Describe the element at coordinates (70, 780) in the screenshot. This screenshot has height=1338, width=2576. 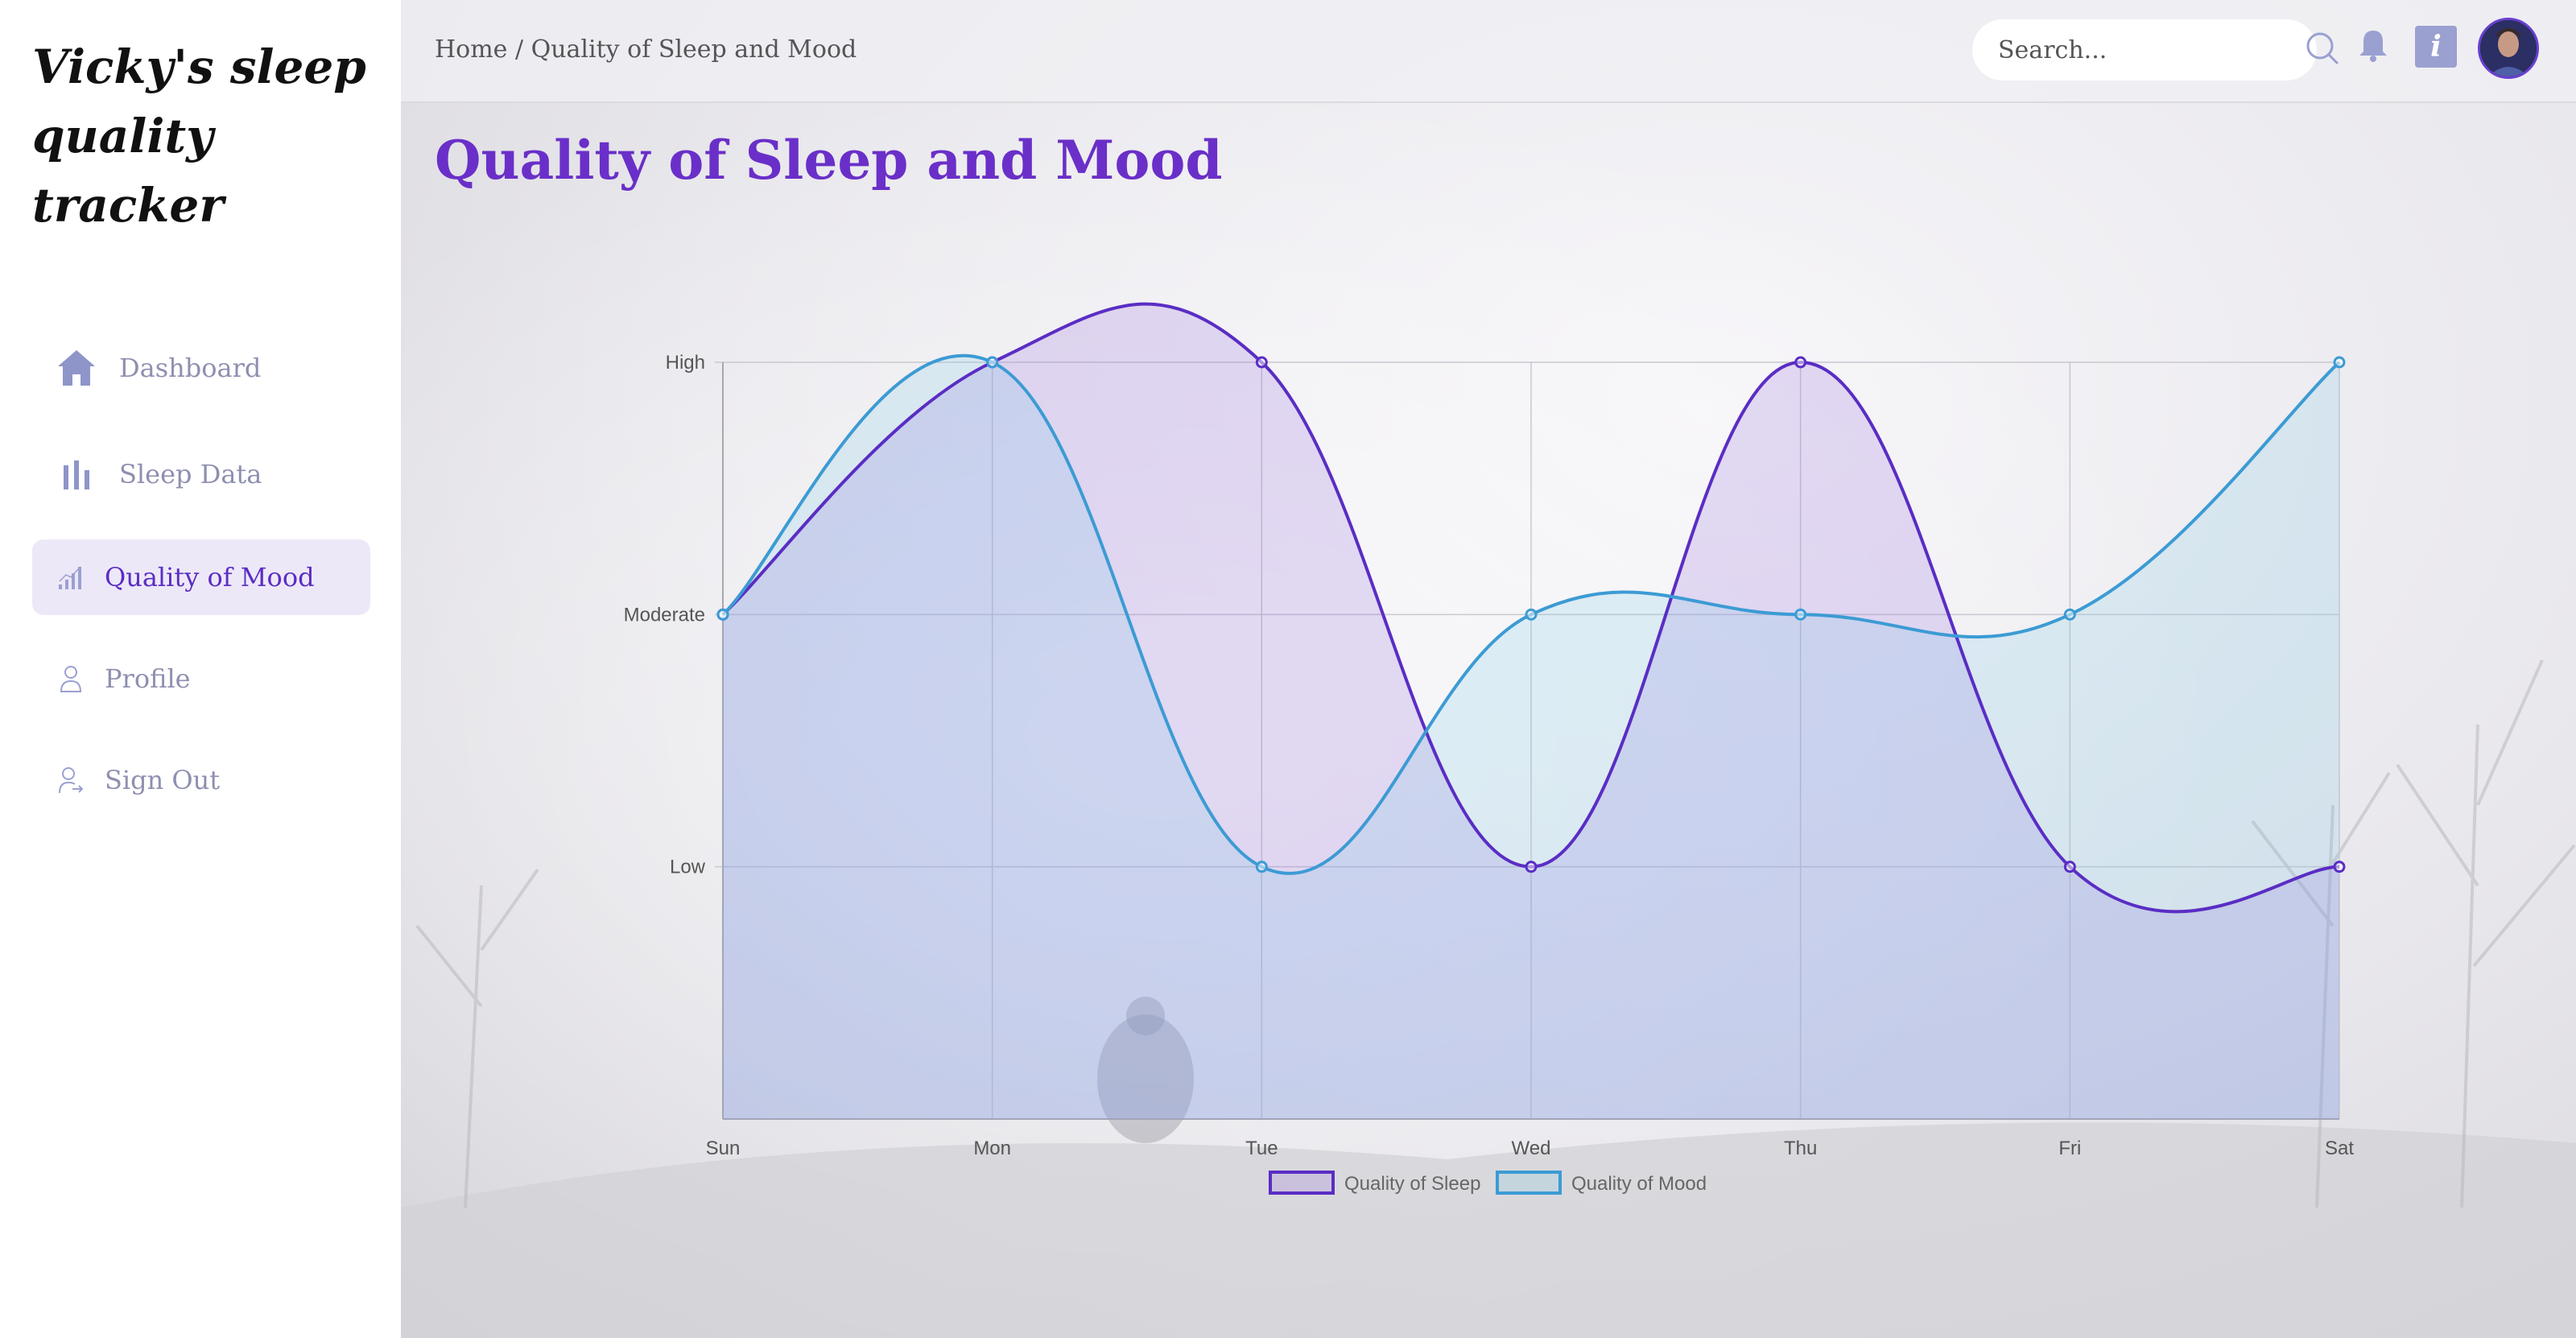
I see `sign-out-icon` at that location.